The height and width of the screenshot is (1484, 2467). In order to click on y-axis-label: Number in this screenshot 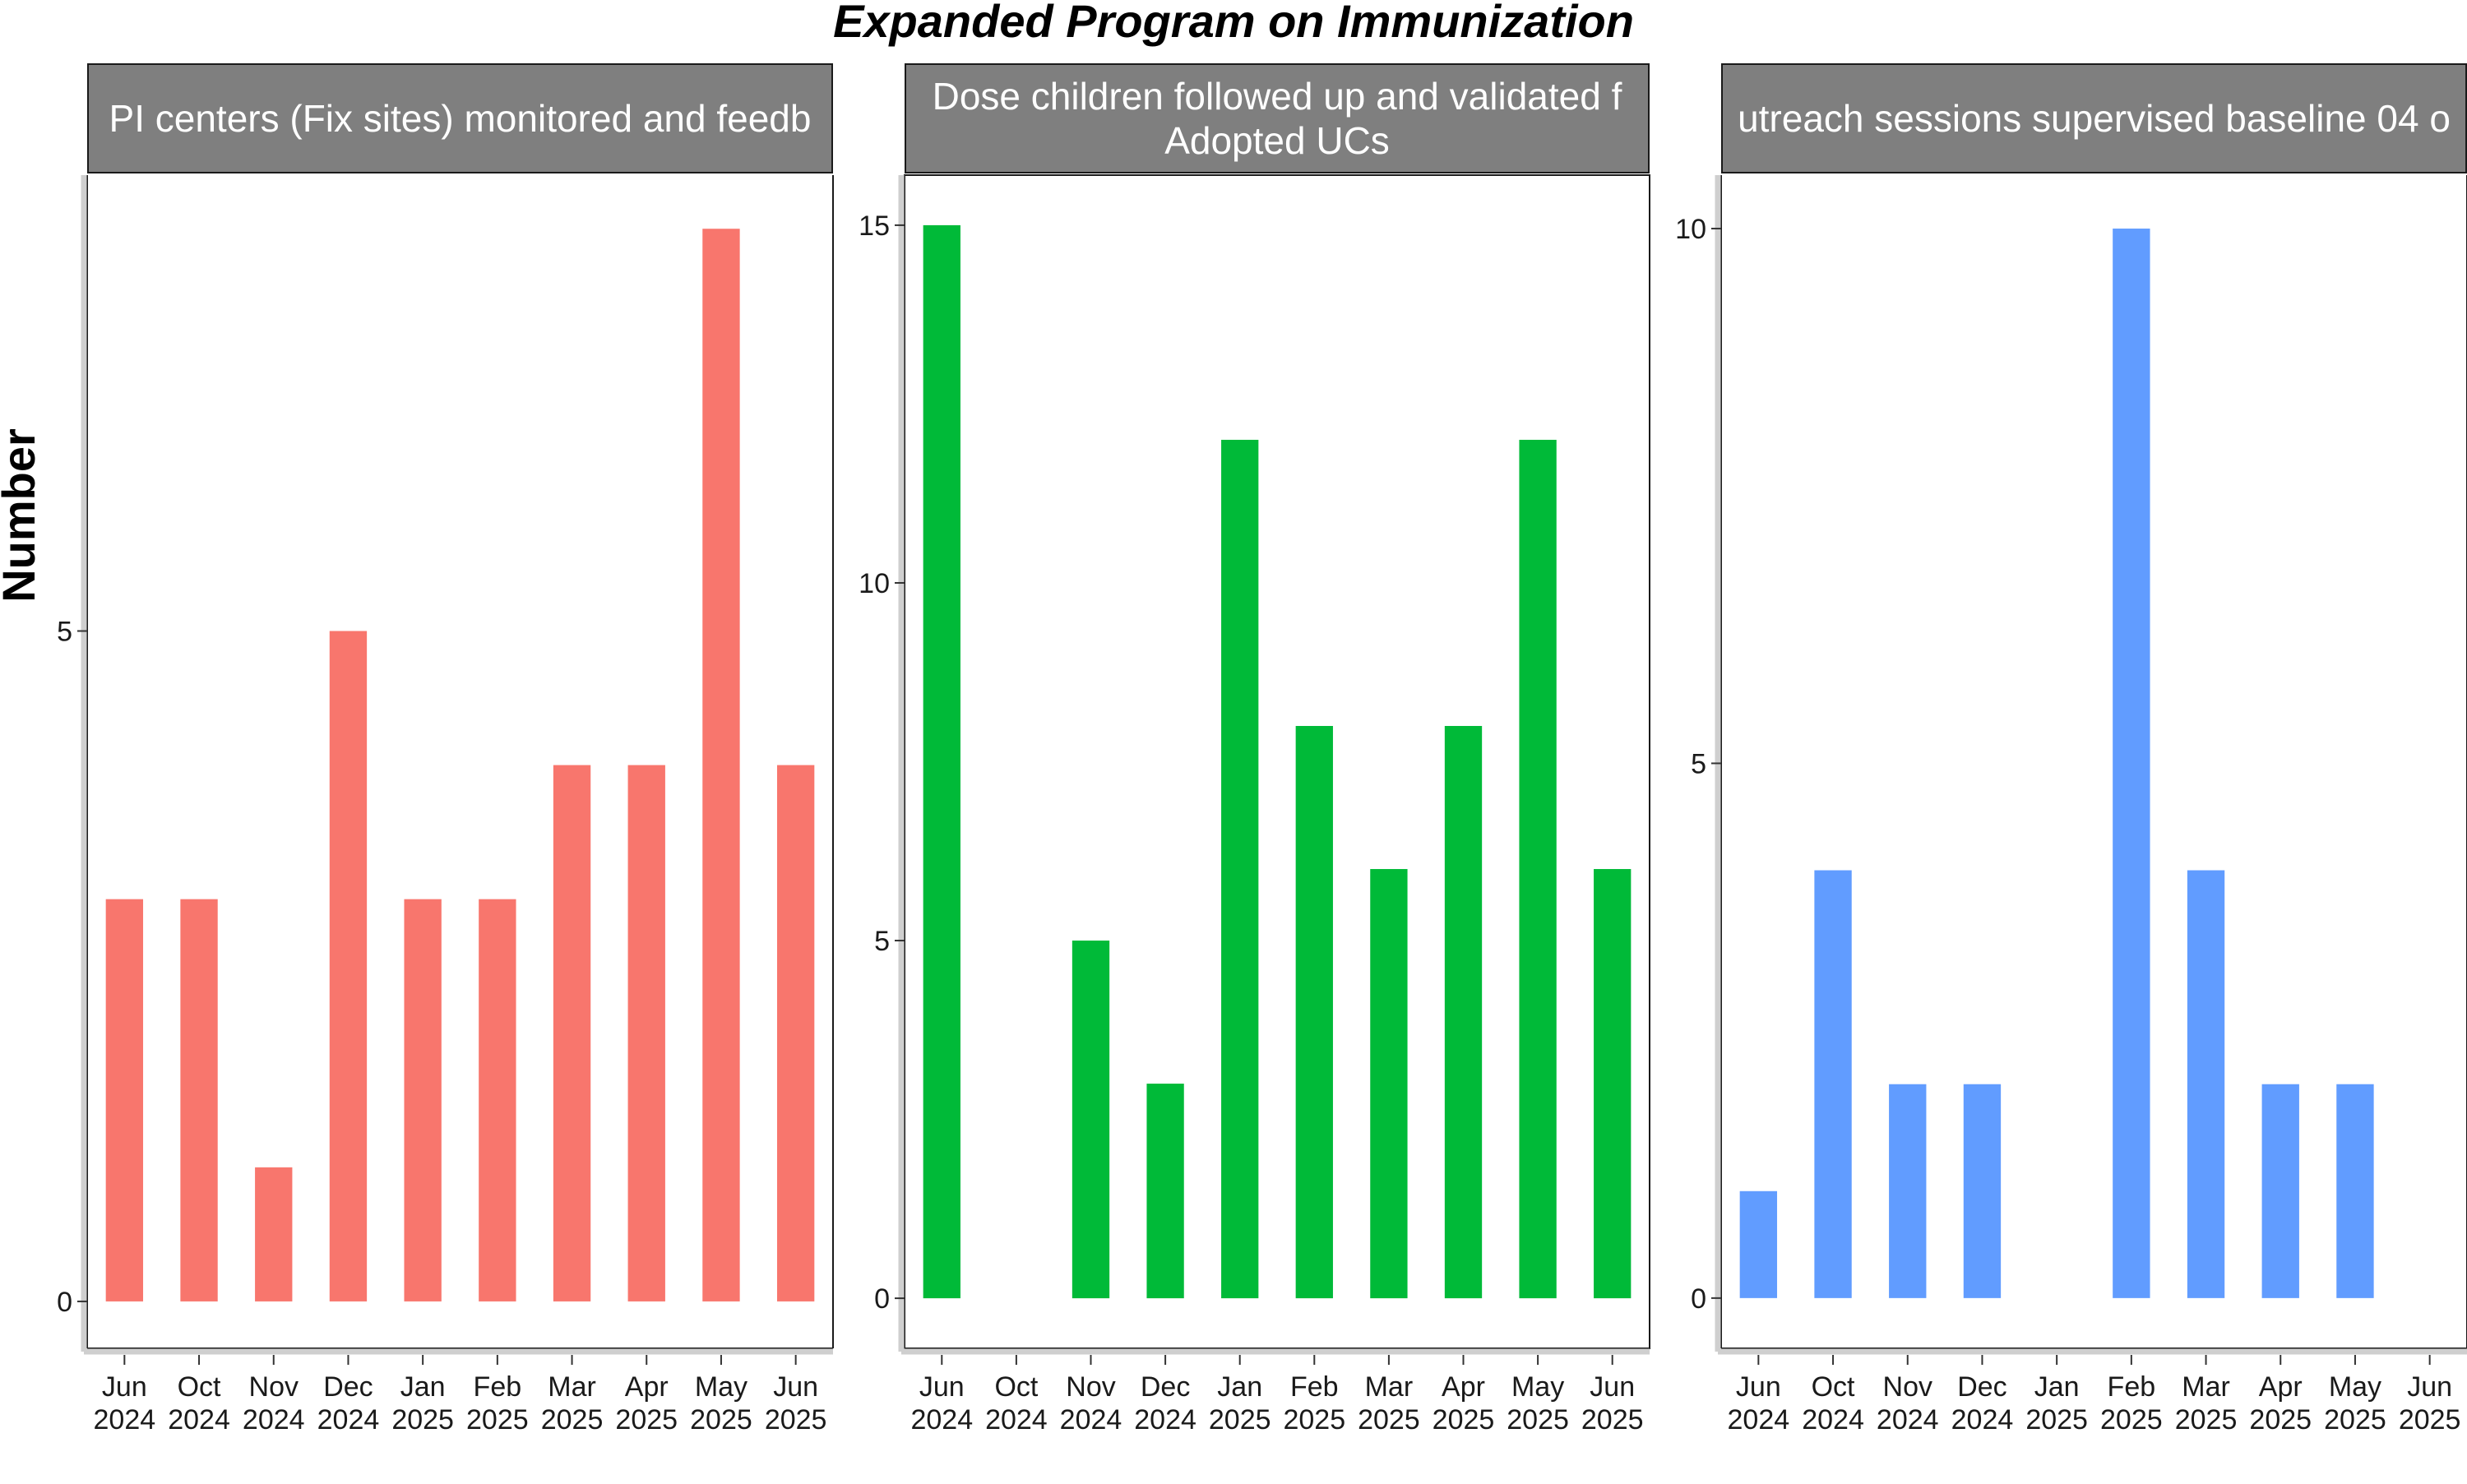, I will do `click(22, 516)`.